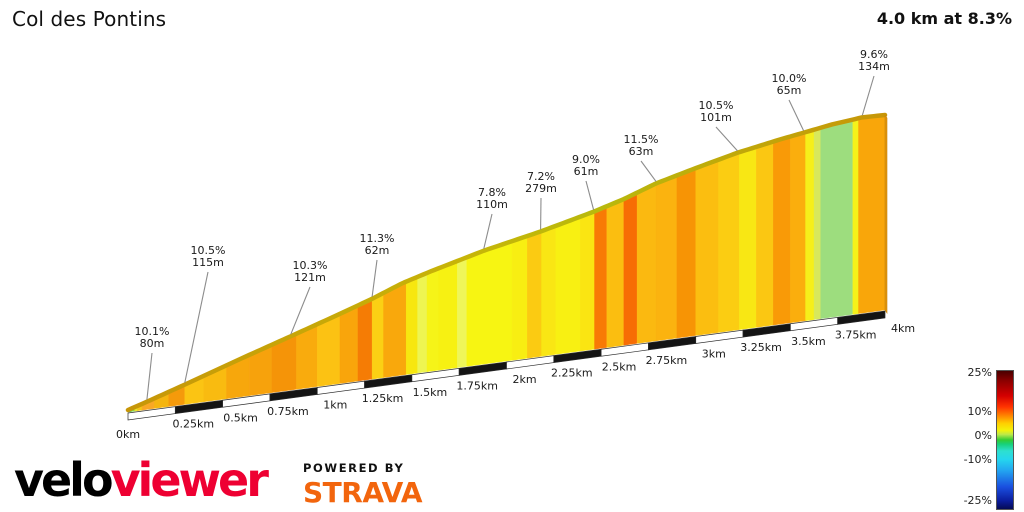 The height and width of the screenshot is (512, 1024). I want to click on logo-velo-text: velo, so click(64, 480).